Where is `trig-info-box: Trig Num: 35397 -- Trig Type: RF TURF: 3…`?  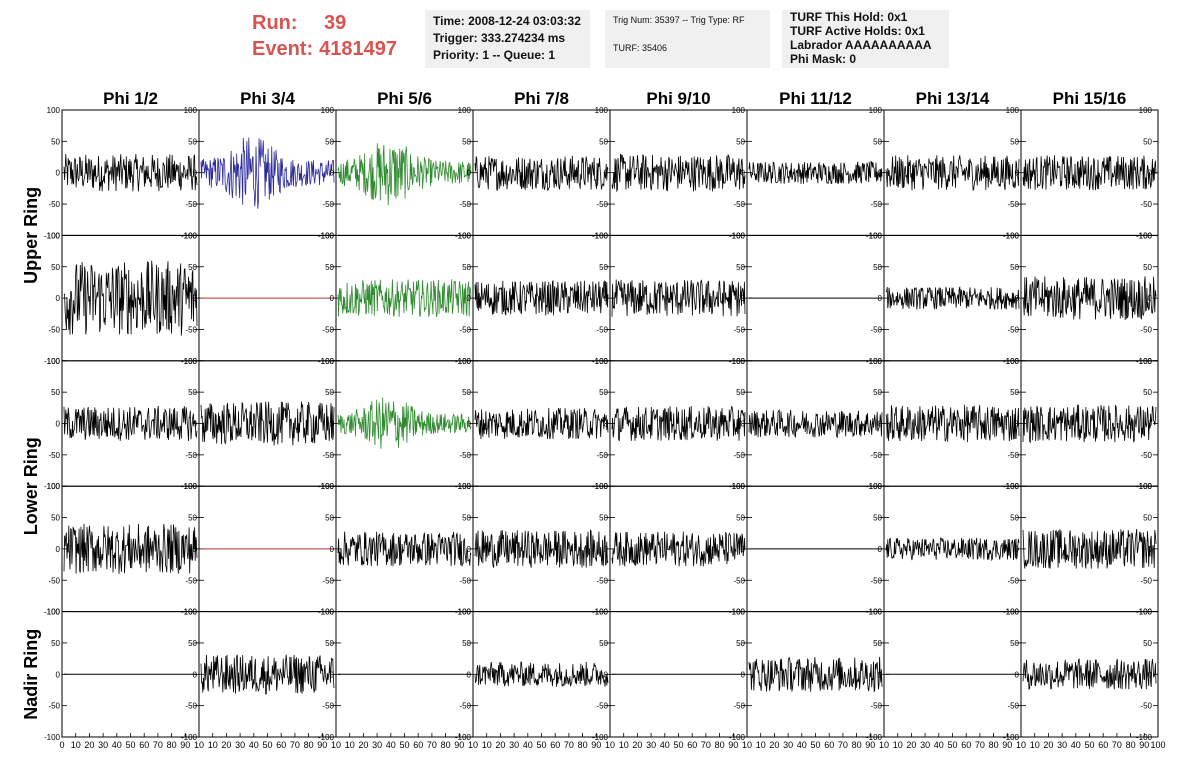 trig-info-box: Trig Num: 35397 -- Trig Type: RF TURF: 3… is located at coordinates (687, 39).